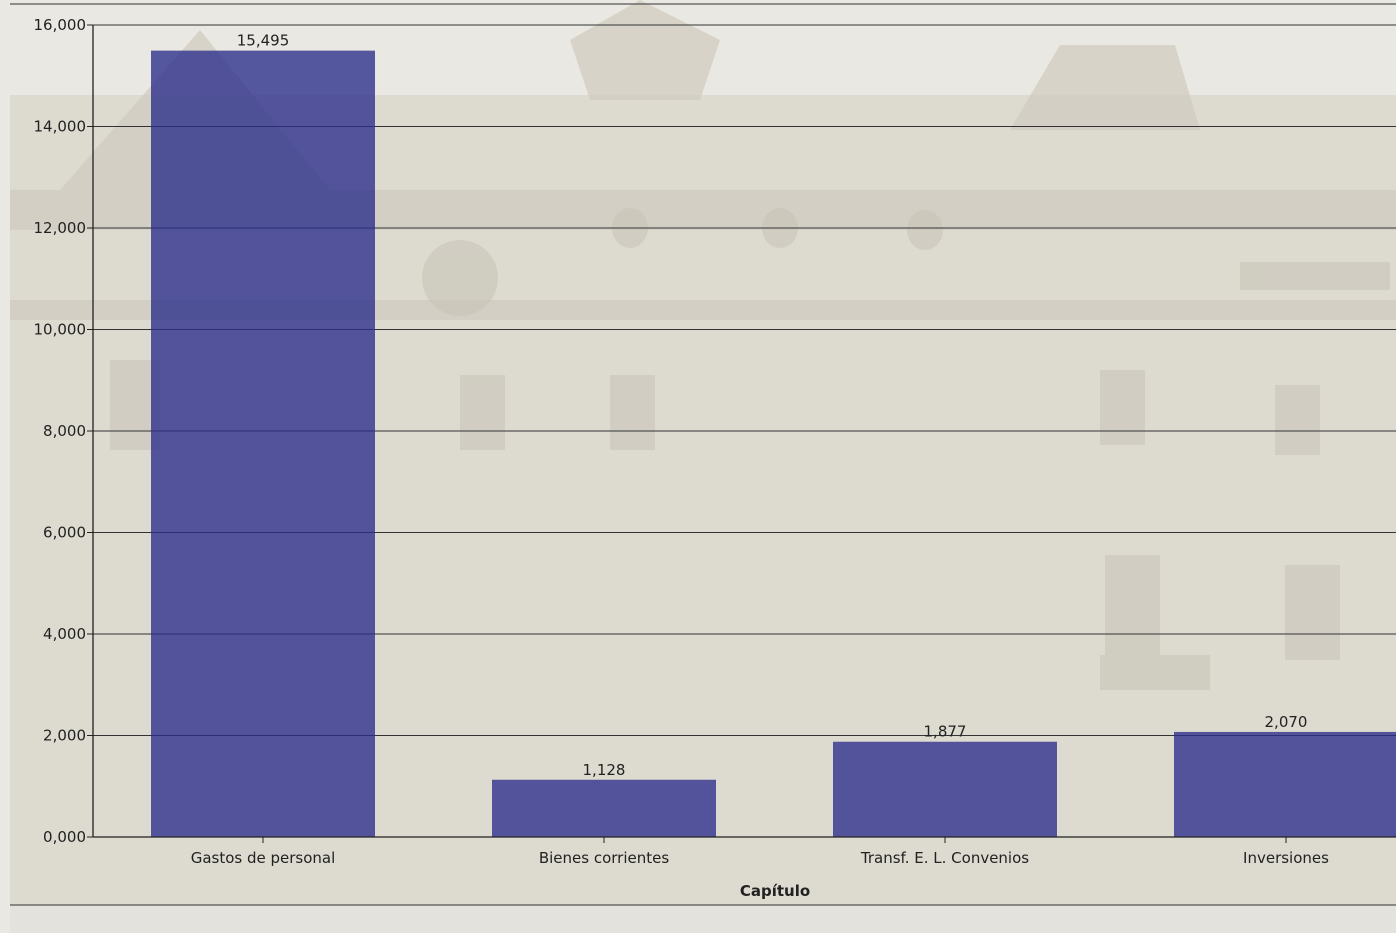 The height and width of the screenshot is (933, 1396). Describe the element at coordinates (64, 736) in the screenshot. I see `y-tick-label: 2,000` at that location.